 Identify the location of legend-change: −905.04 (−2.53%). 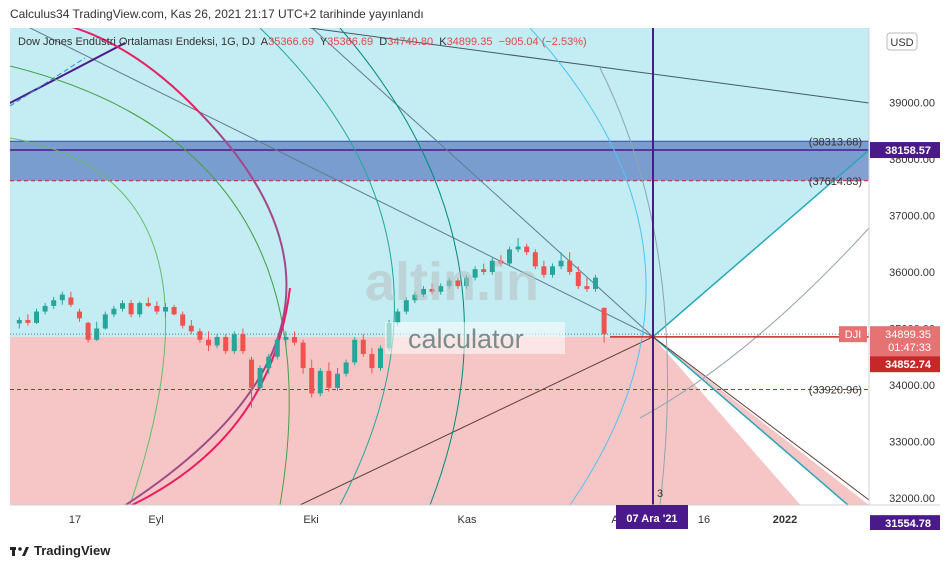
(542, 42).